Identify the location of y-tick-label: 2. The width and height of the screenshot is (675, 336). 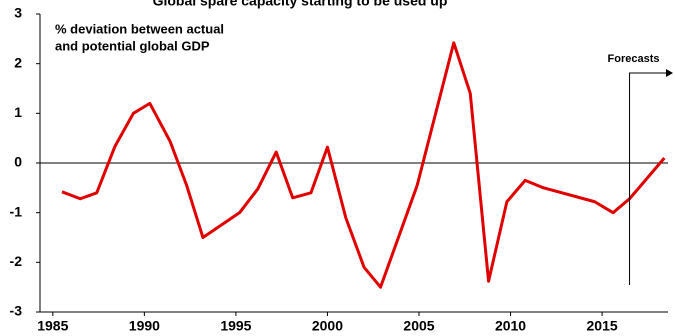
(18, 62).